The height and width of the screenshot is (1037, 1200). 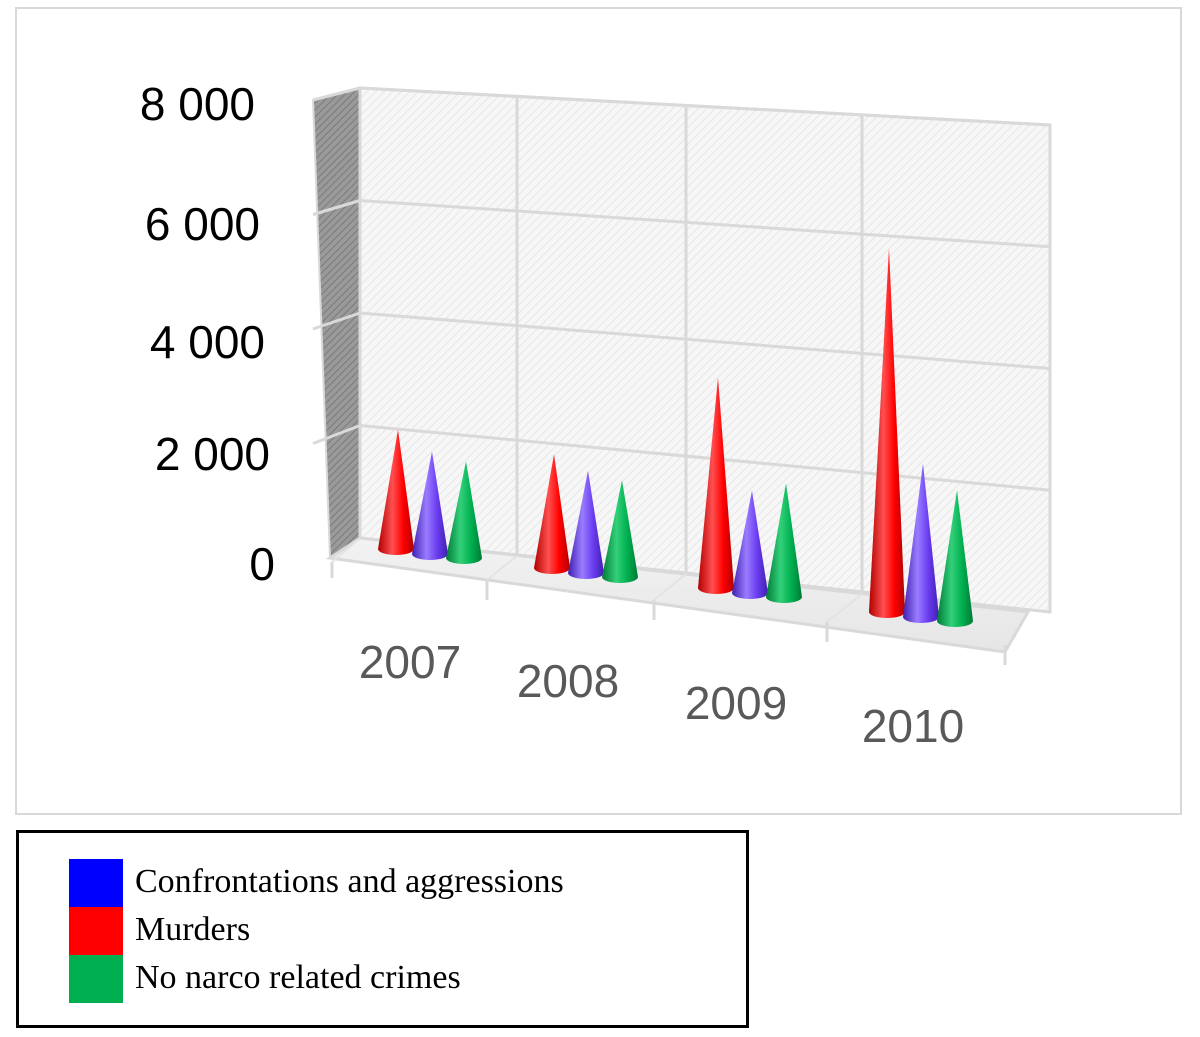 What do you see at coordinates (212, 454) in the screenshot?
I see `y-tick-label: 2 000` at bounding box center [212, 454].